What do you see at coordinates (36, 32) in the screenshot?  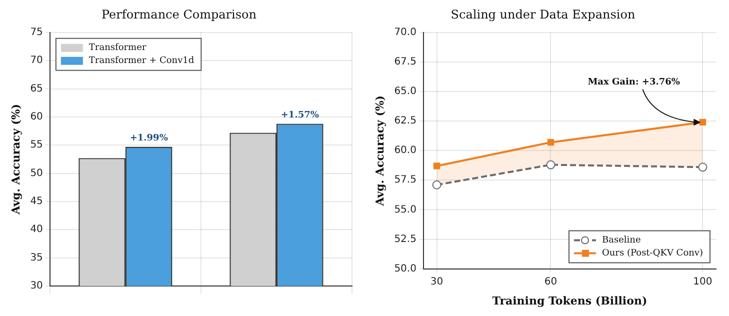 I see `y-tick-label: 75` at bounding box center [36, 32].